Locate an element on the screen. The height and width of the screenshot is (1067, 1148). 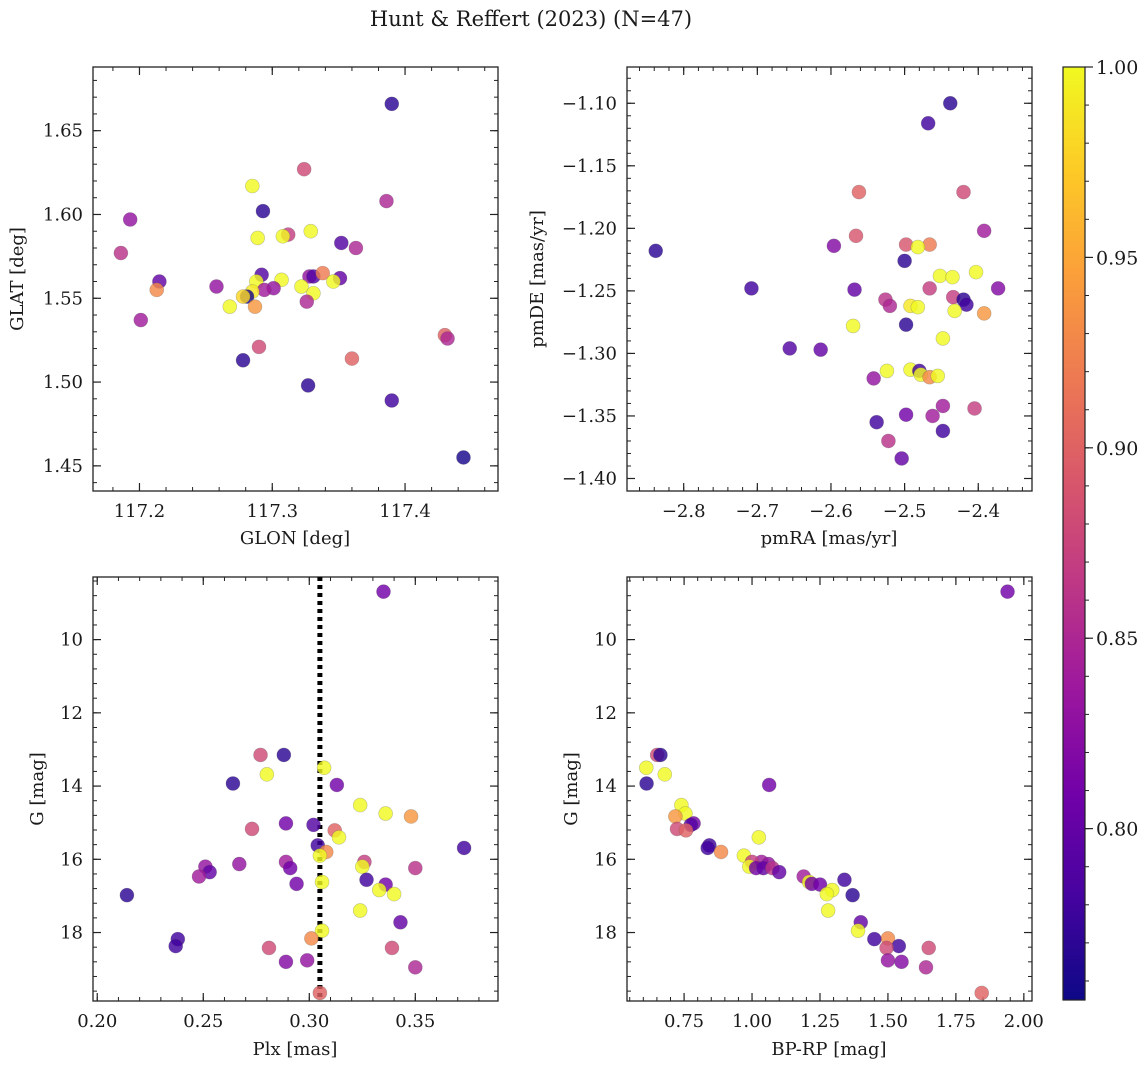
colorbar-tick-label: 0.80 is located at coordinates (1117, 830).